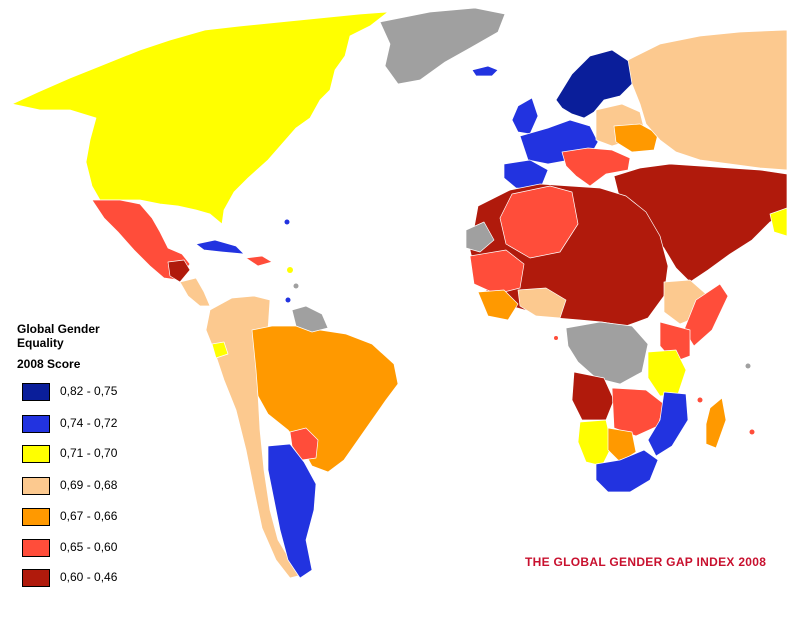 This screenshot has height=623, width=787. What do you see at coordinates (89, 391) in the screenshot?
I see `legend-label: 0,82 - 0,75` at bounding box center [89, 391].